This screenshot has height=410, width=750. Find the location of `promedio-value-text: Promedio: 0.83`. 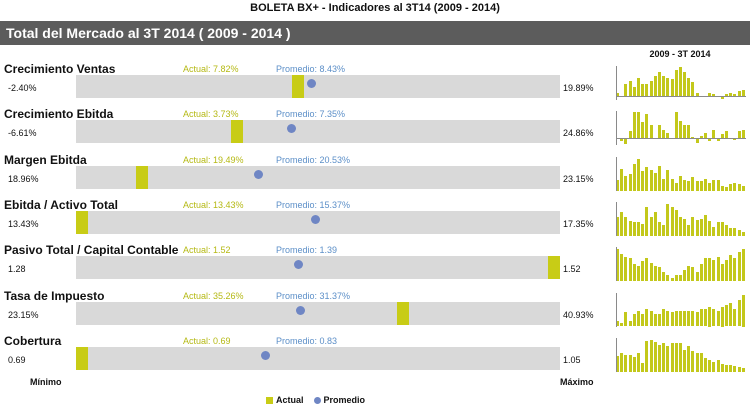

promedio-value-text: Promedio: 0.83 is located at coordinates (307, 340).